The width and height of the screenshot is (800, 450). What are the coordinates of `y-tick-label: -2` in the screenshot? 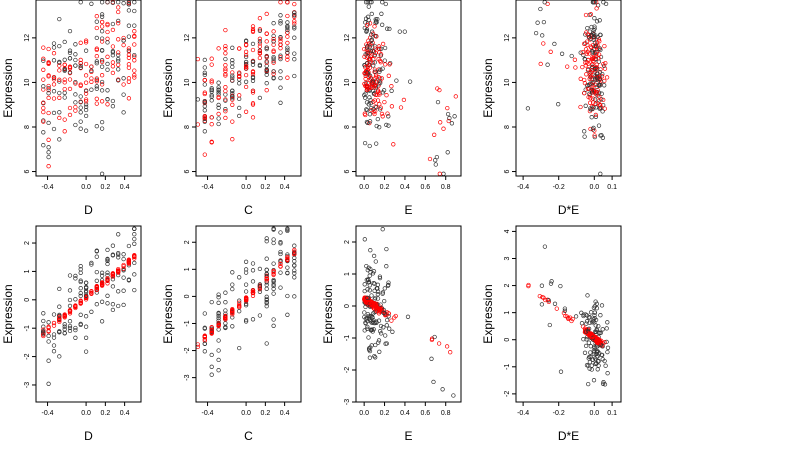 It's located at (507, 394).